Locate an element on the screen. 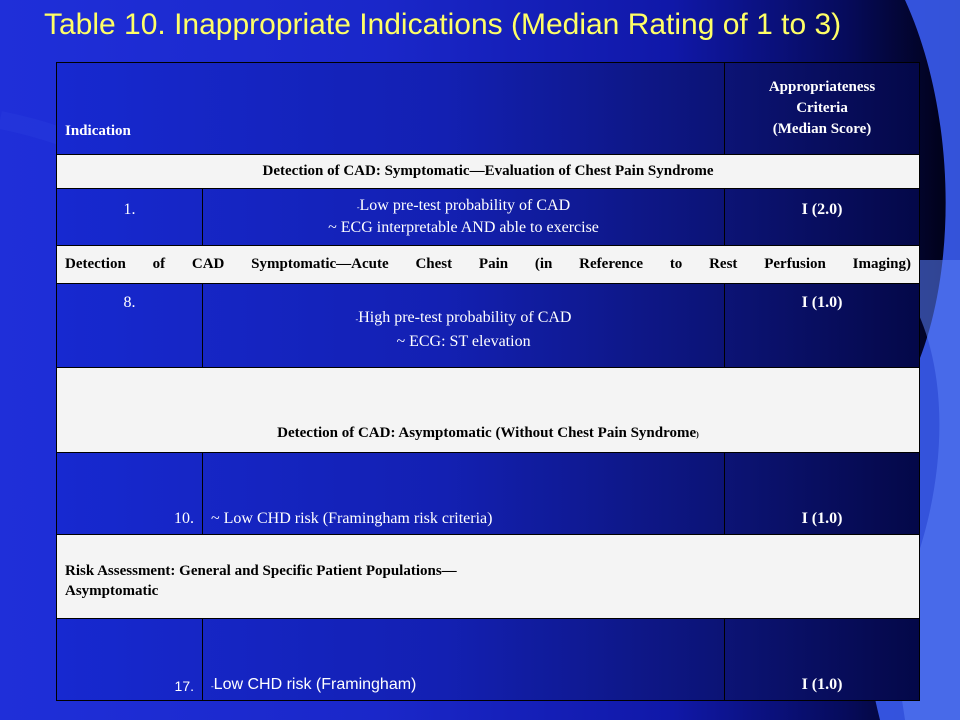  criteria-header-line2: Criteria is located at coordinates (822, 108).